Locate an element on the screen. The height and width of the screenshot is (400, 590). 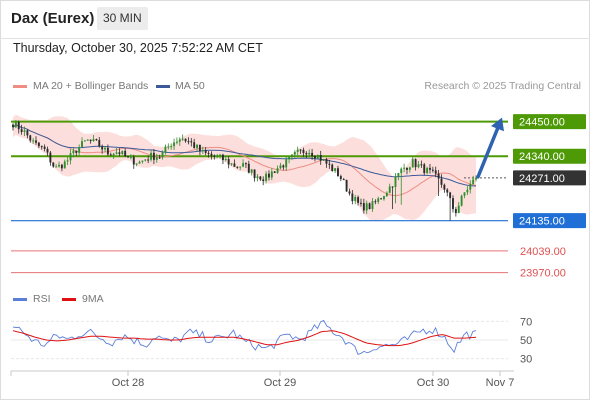
x-tick-label-2: Oct 30 is located at coordinates (433, 383).